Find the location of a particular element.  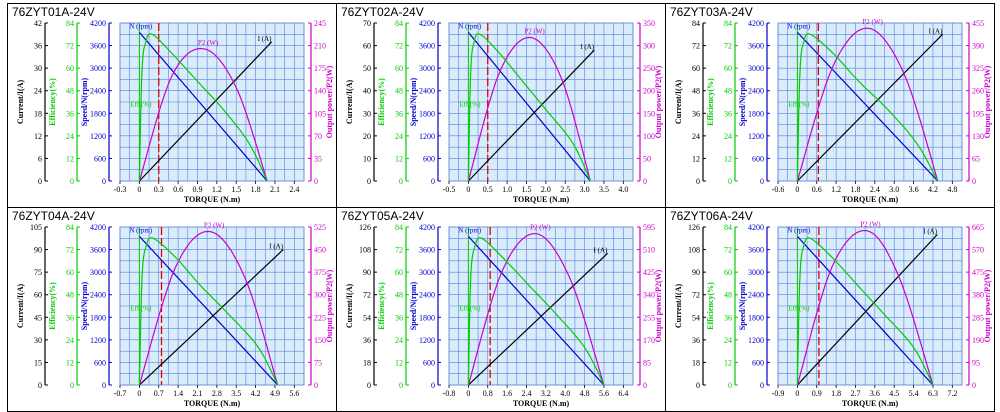

right-tick-label: 340 is located at coordinates (649, 295).